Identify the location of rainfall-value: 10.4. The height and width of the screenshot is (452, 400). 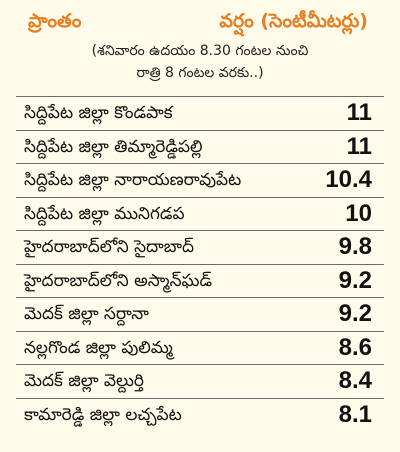
(348, 179).